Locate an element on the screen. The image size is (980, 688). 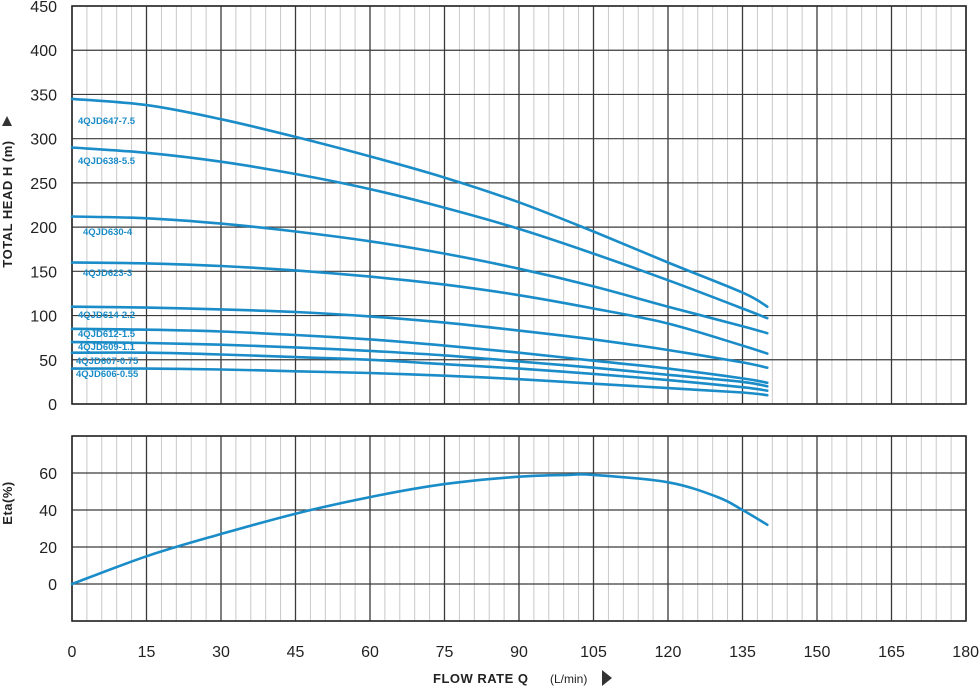
y-tick-label-eta: 20 is located at coordinates (48, 548).